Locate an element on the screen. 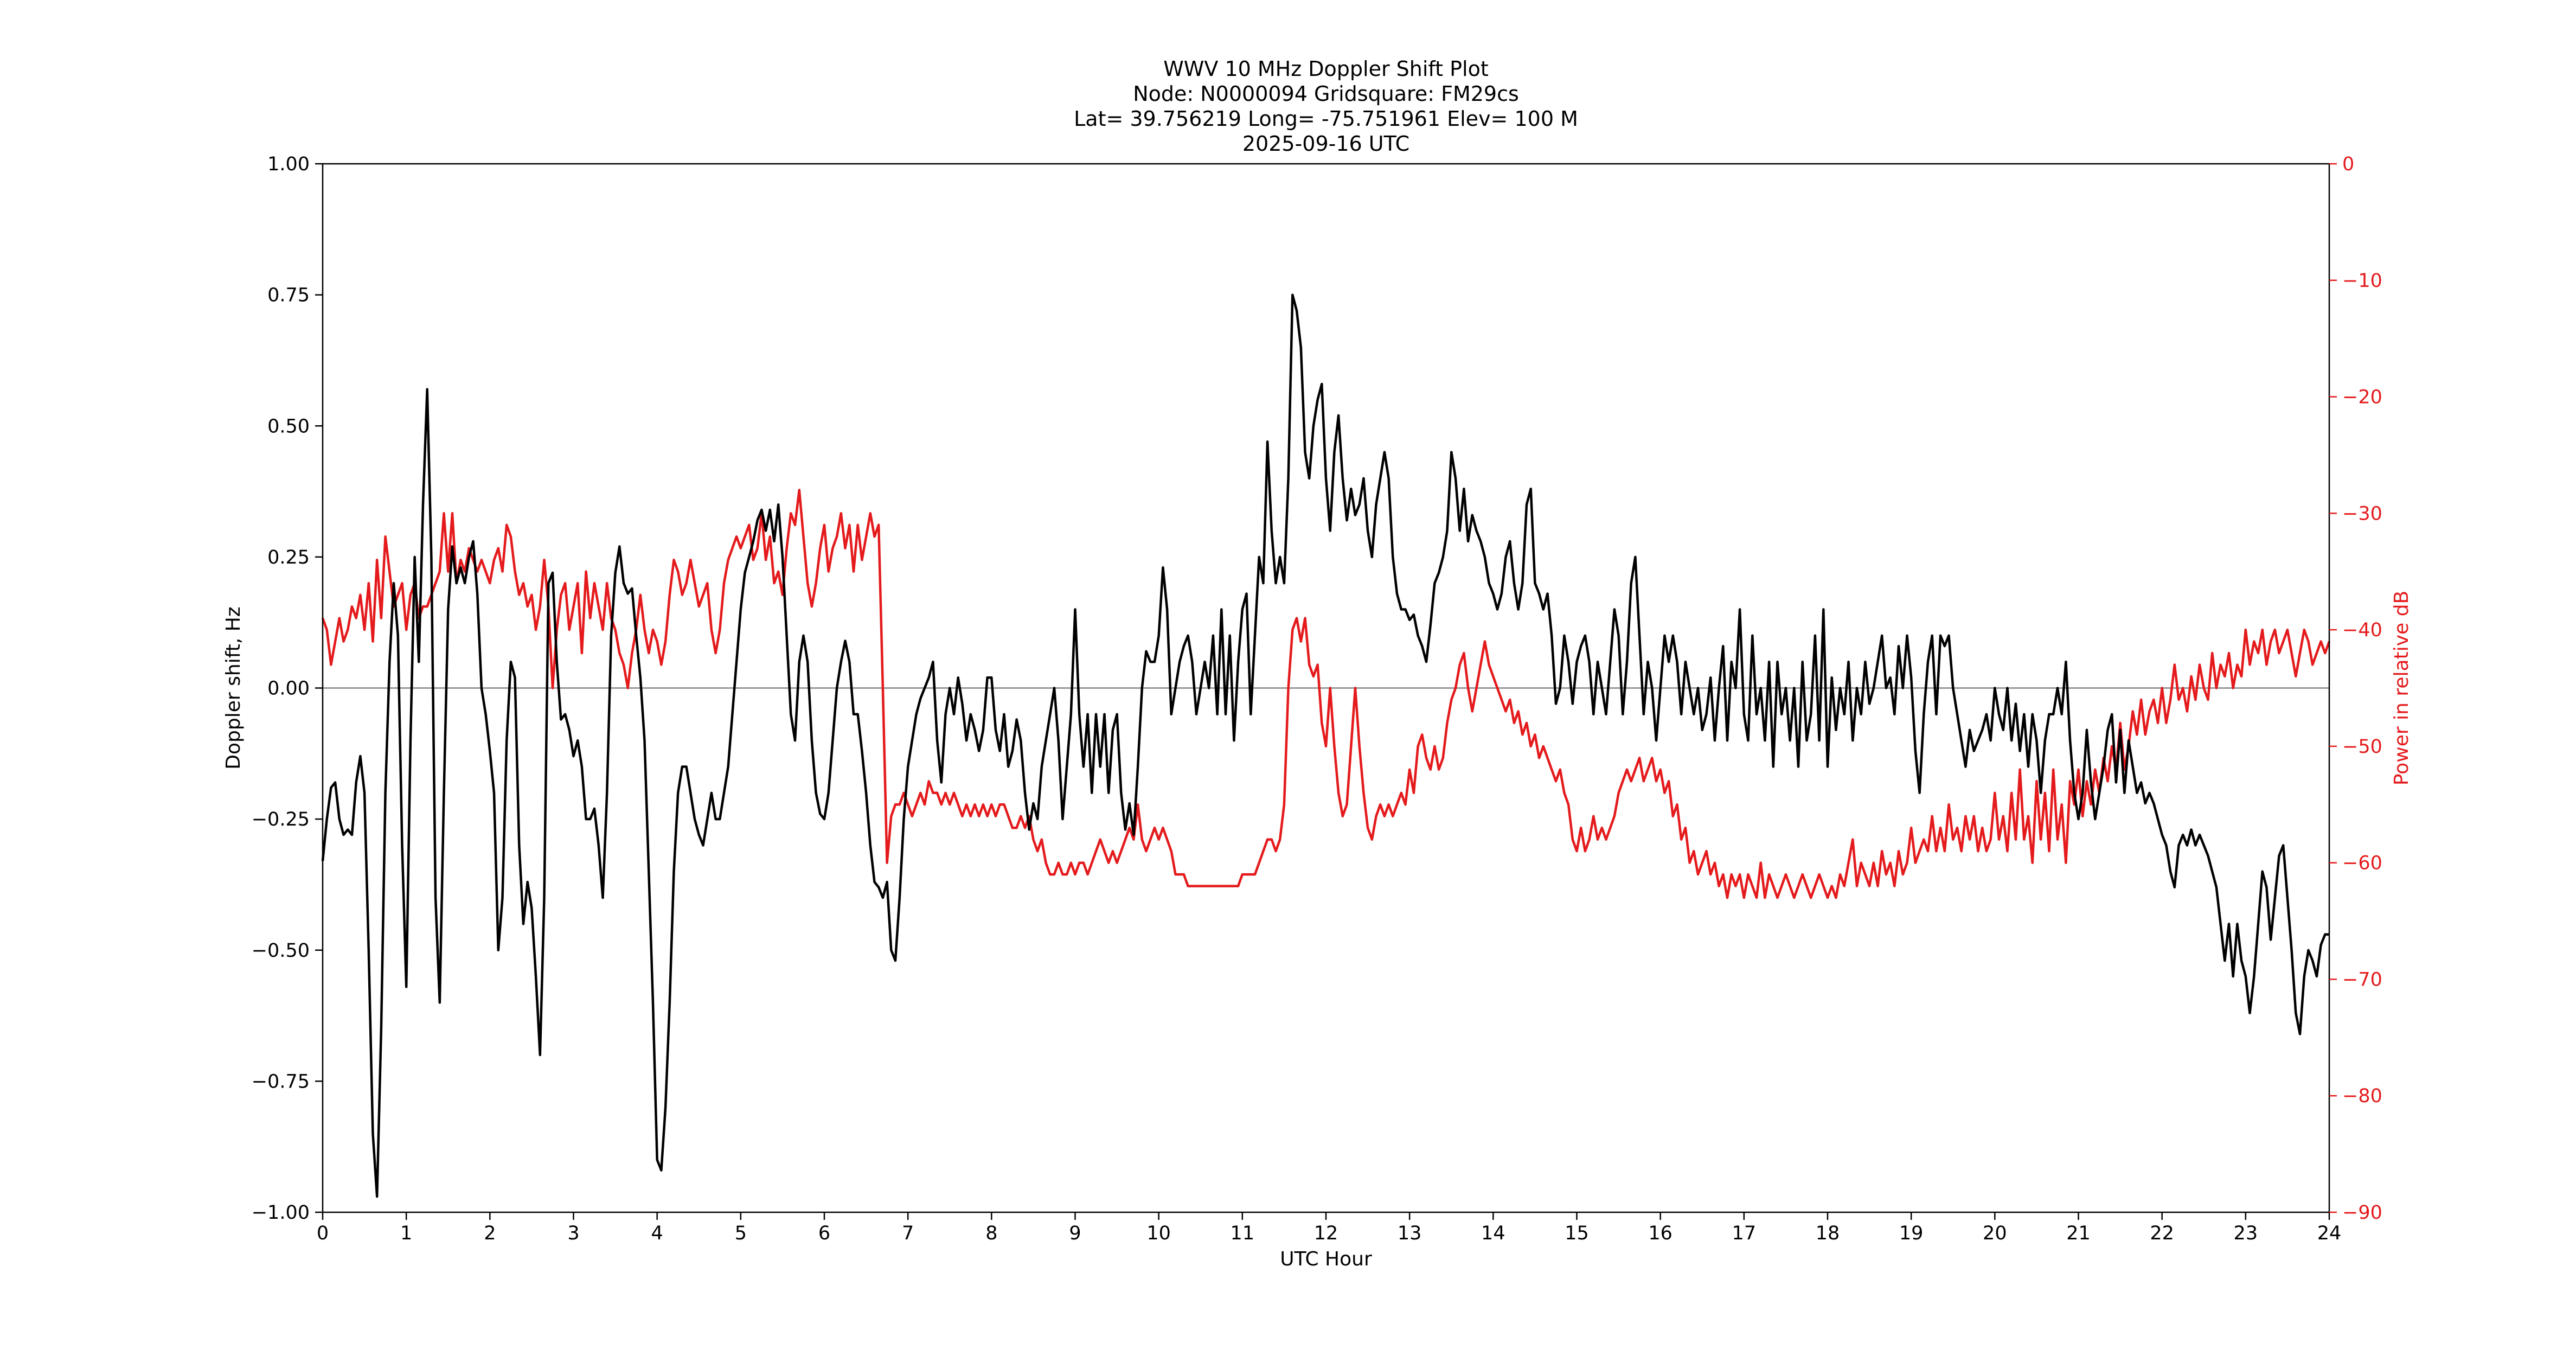  x-tick-label: 17 is located at coordinates (1744, 1233).